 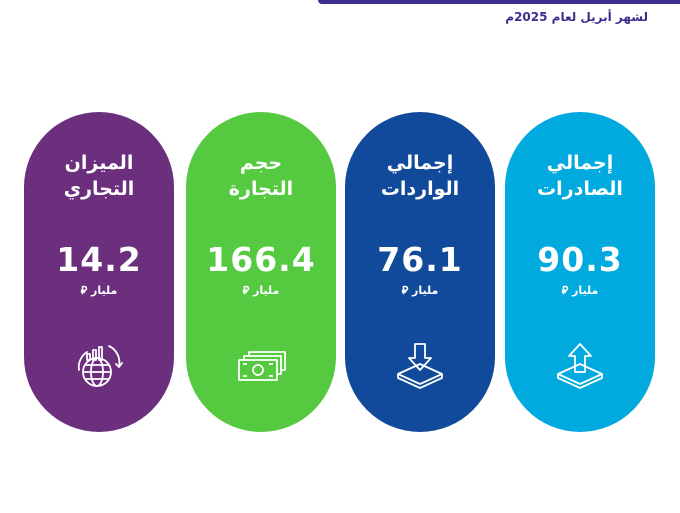 I want to click on card-trade-volume: حجم التجارة 166.4 مليار ⃁, so click(x=261, y=272).